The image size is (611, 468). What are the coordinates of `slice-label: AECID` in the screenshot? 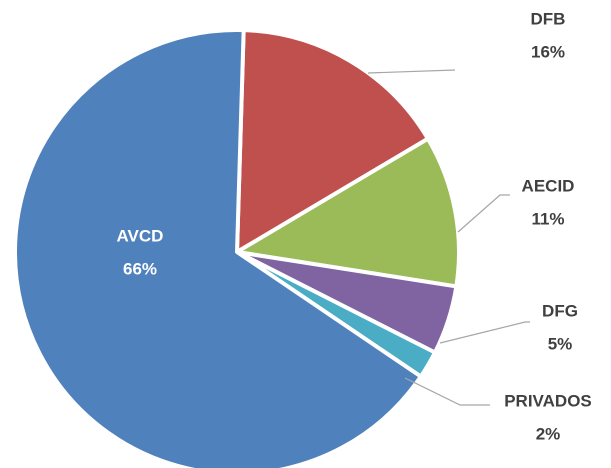 It's located at (548, 185).